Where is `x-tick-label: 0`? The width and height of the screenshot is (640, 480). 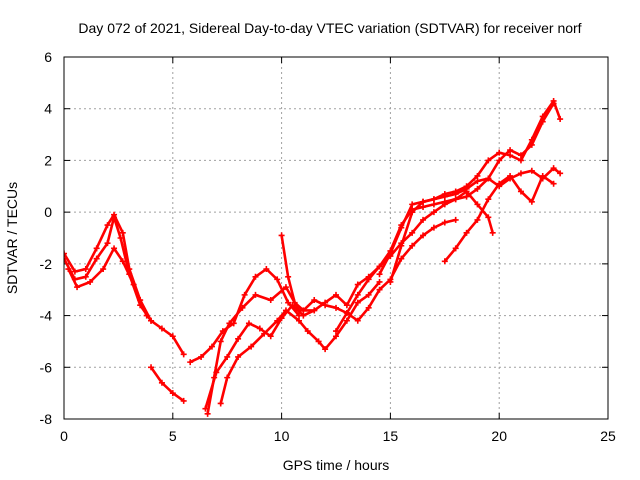
x-tick-label: 0 is located at coordinates (64, 436).